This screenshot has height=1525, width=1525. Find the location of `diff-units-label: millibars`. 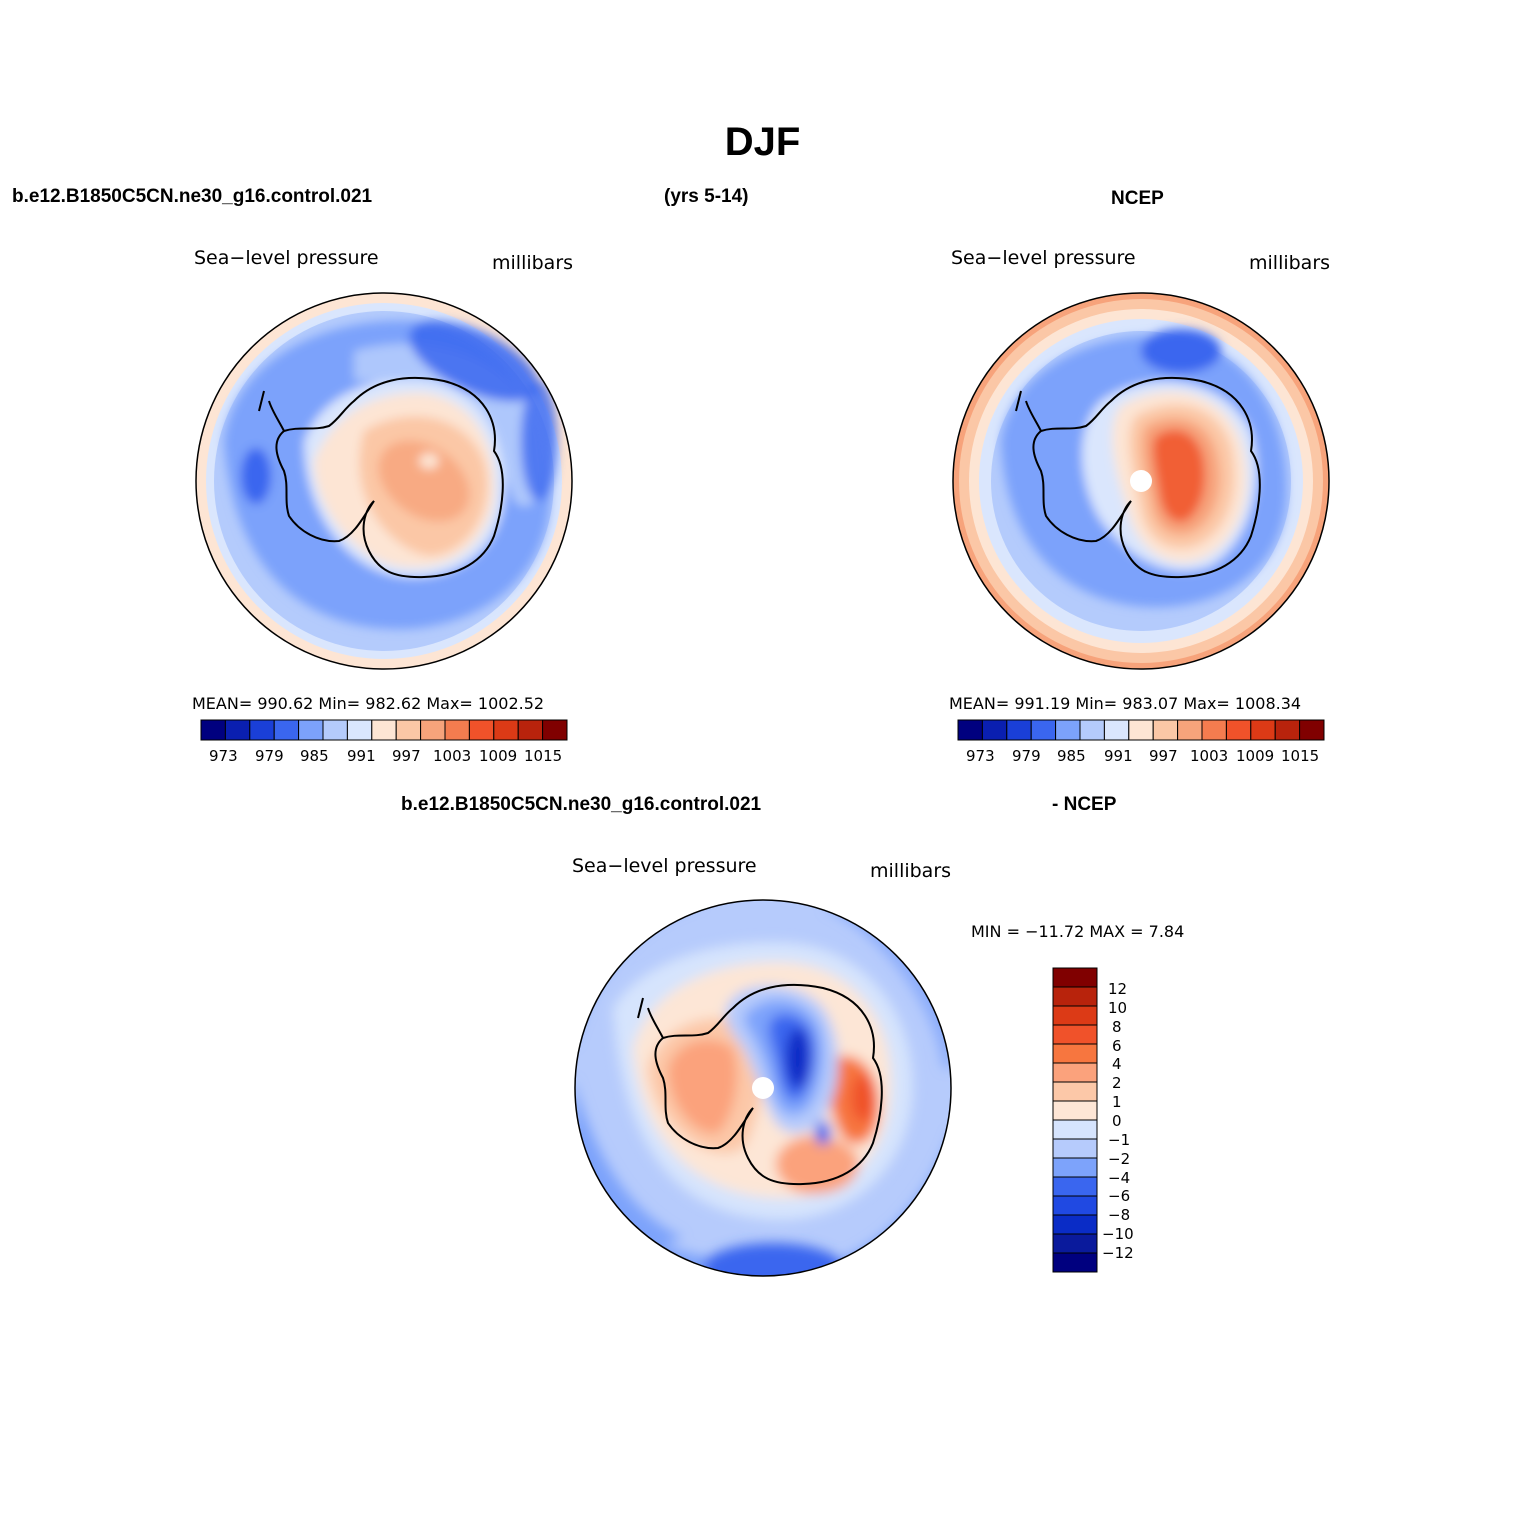

diff-units-label: millibars is located at coordinates (911, 871).